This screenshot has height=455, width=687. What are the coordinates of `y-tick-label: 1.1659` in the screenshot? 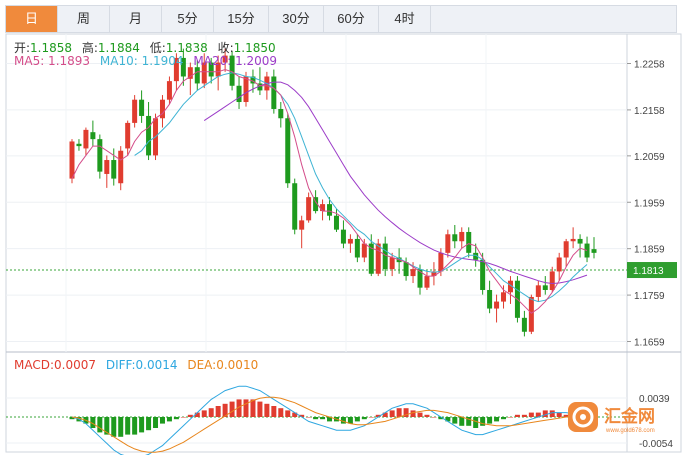 It's located at (649, 343).